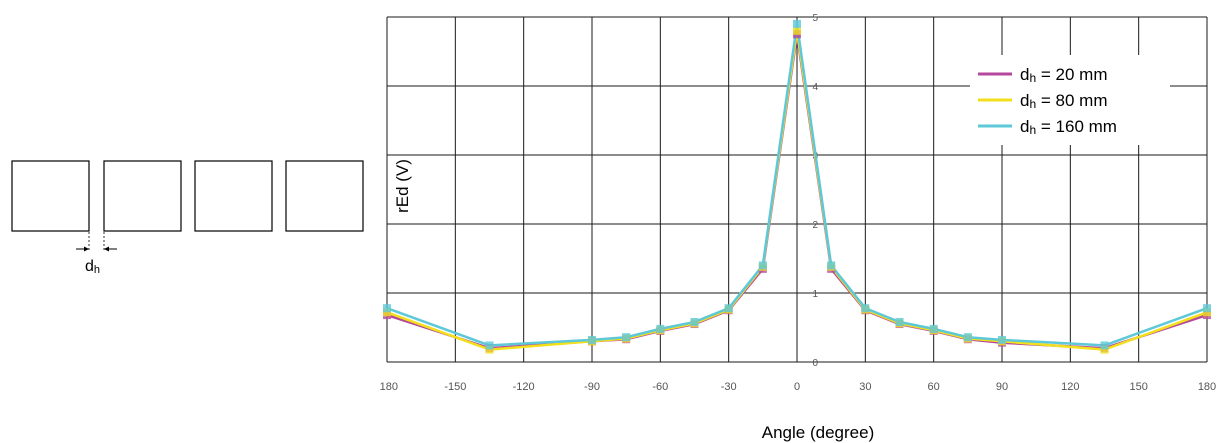 The image size is (1232, 443). What do you see at coordinates (934, 387) in the screenshot?
I see `x-tick-label: 60` at bounding box center [934, 387].